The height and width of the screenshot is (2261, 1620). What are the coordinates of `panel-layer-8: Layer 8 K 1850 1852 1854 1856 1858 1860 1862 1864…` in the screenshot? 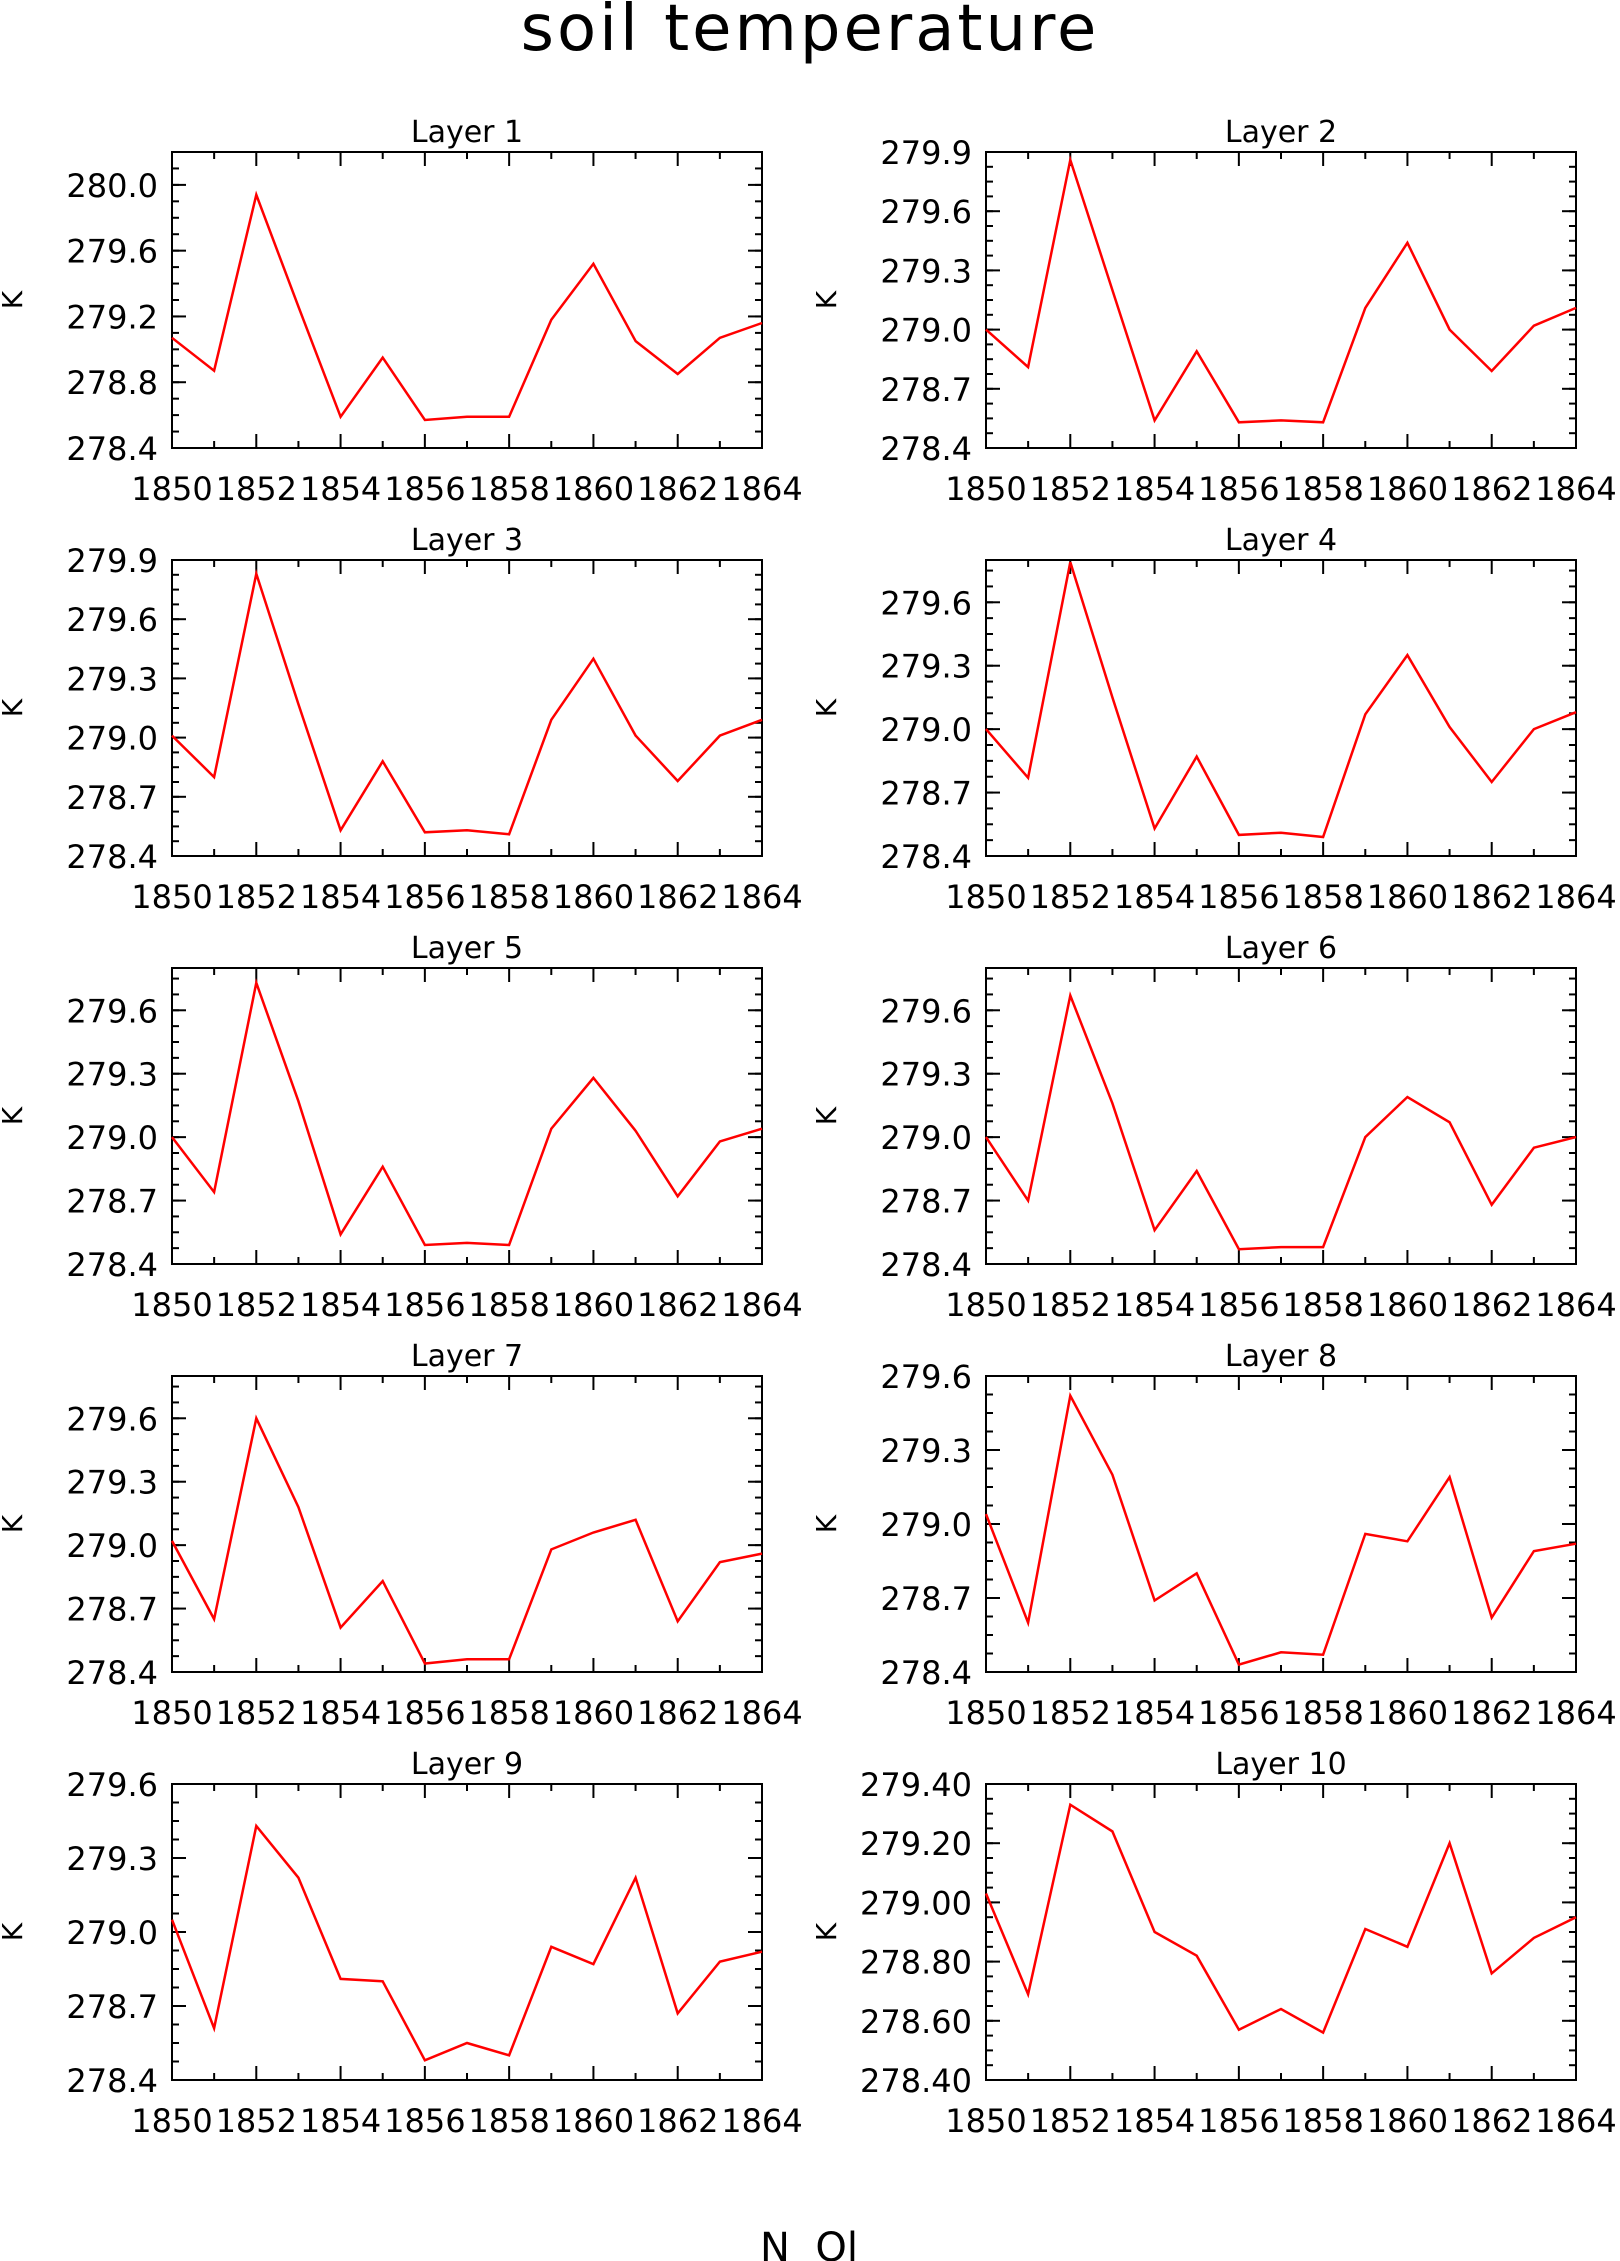 It's located at (1213, 1535).